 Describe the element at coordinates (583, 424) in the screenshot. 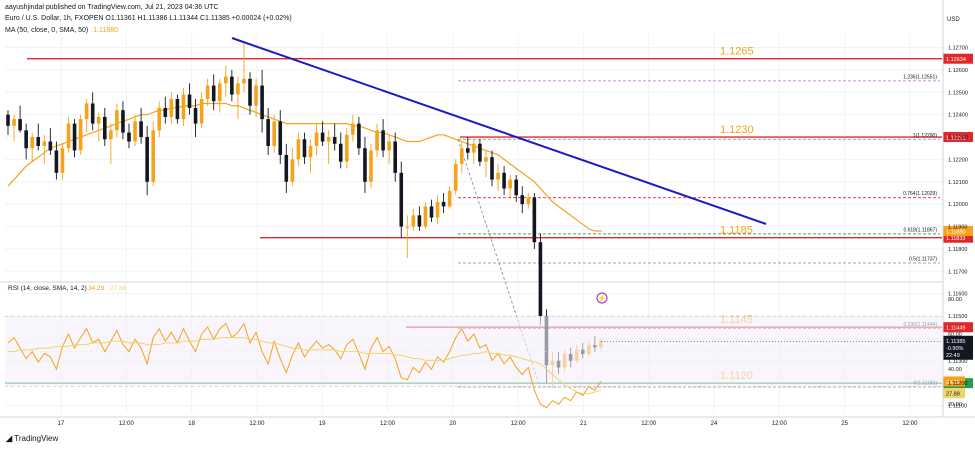

I see `x-axis-tick: 21` at that location.